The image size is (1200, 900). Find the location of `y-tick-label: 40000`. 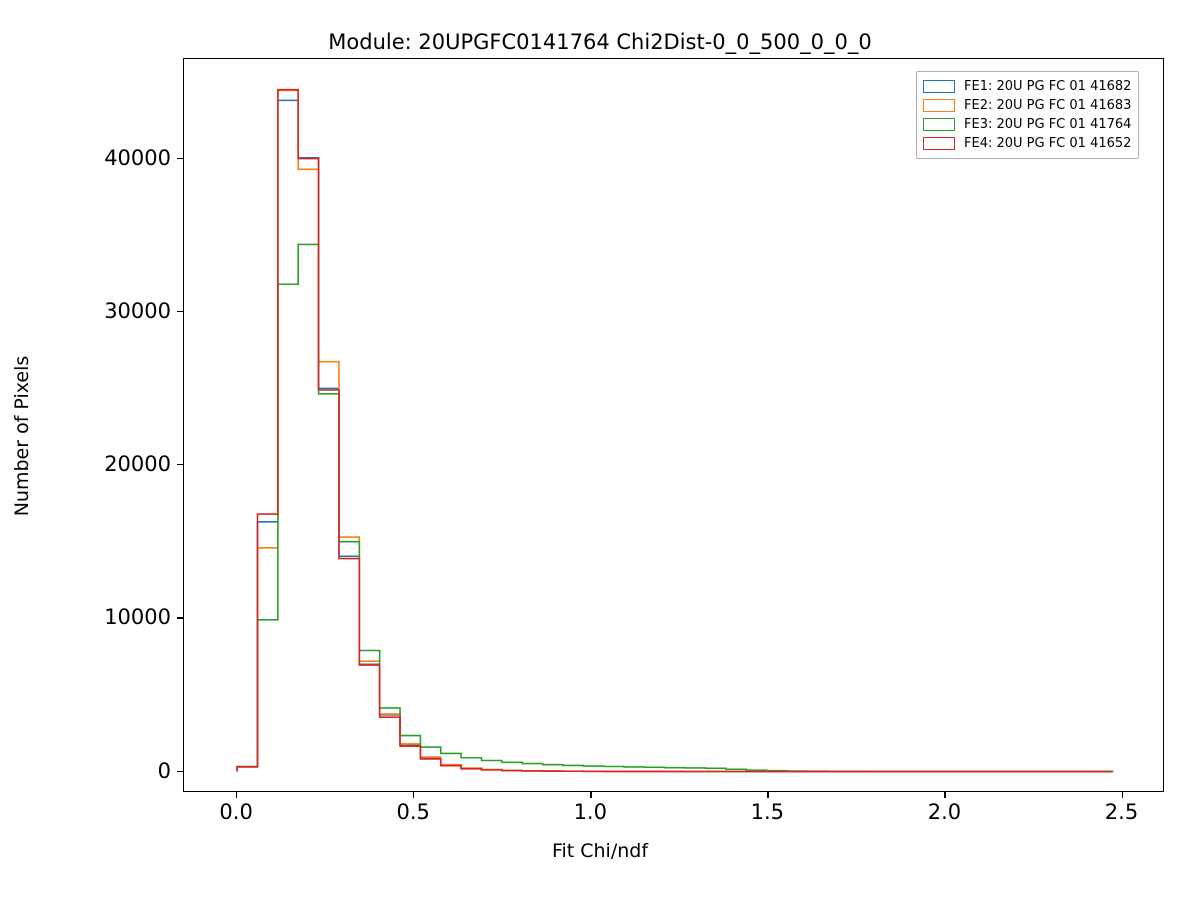

y-tick-label: 40000 is located at coordinates (137, 157).